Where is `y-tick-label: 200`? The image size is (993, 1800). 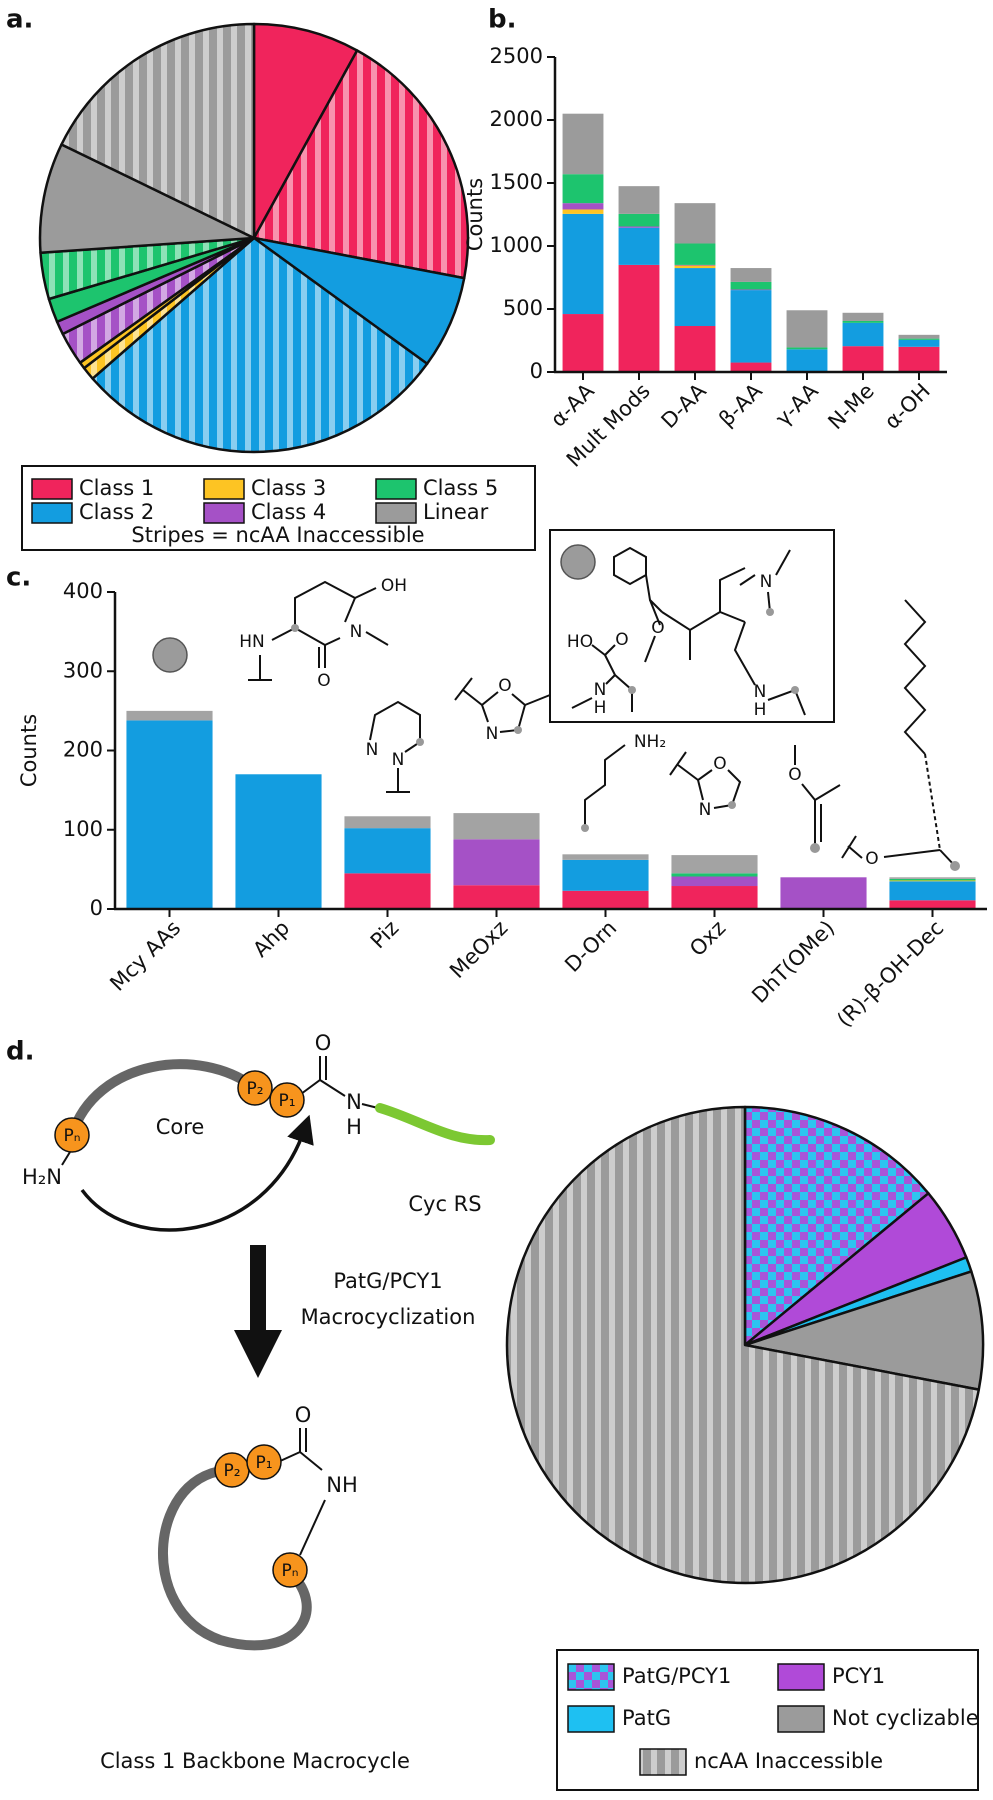 y-tick-label: 200 is located at coordinates (83, 750).